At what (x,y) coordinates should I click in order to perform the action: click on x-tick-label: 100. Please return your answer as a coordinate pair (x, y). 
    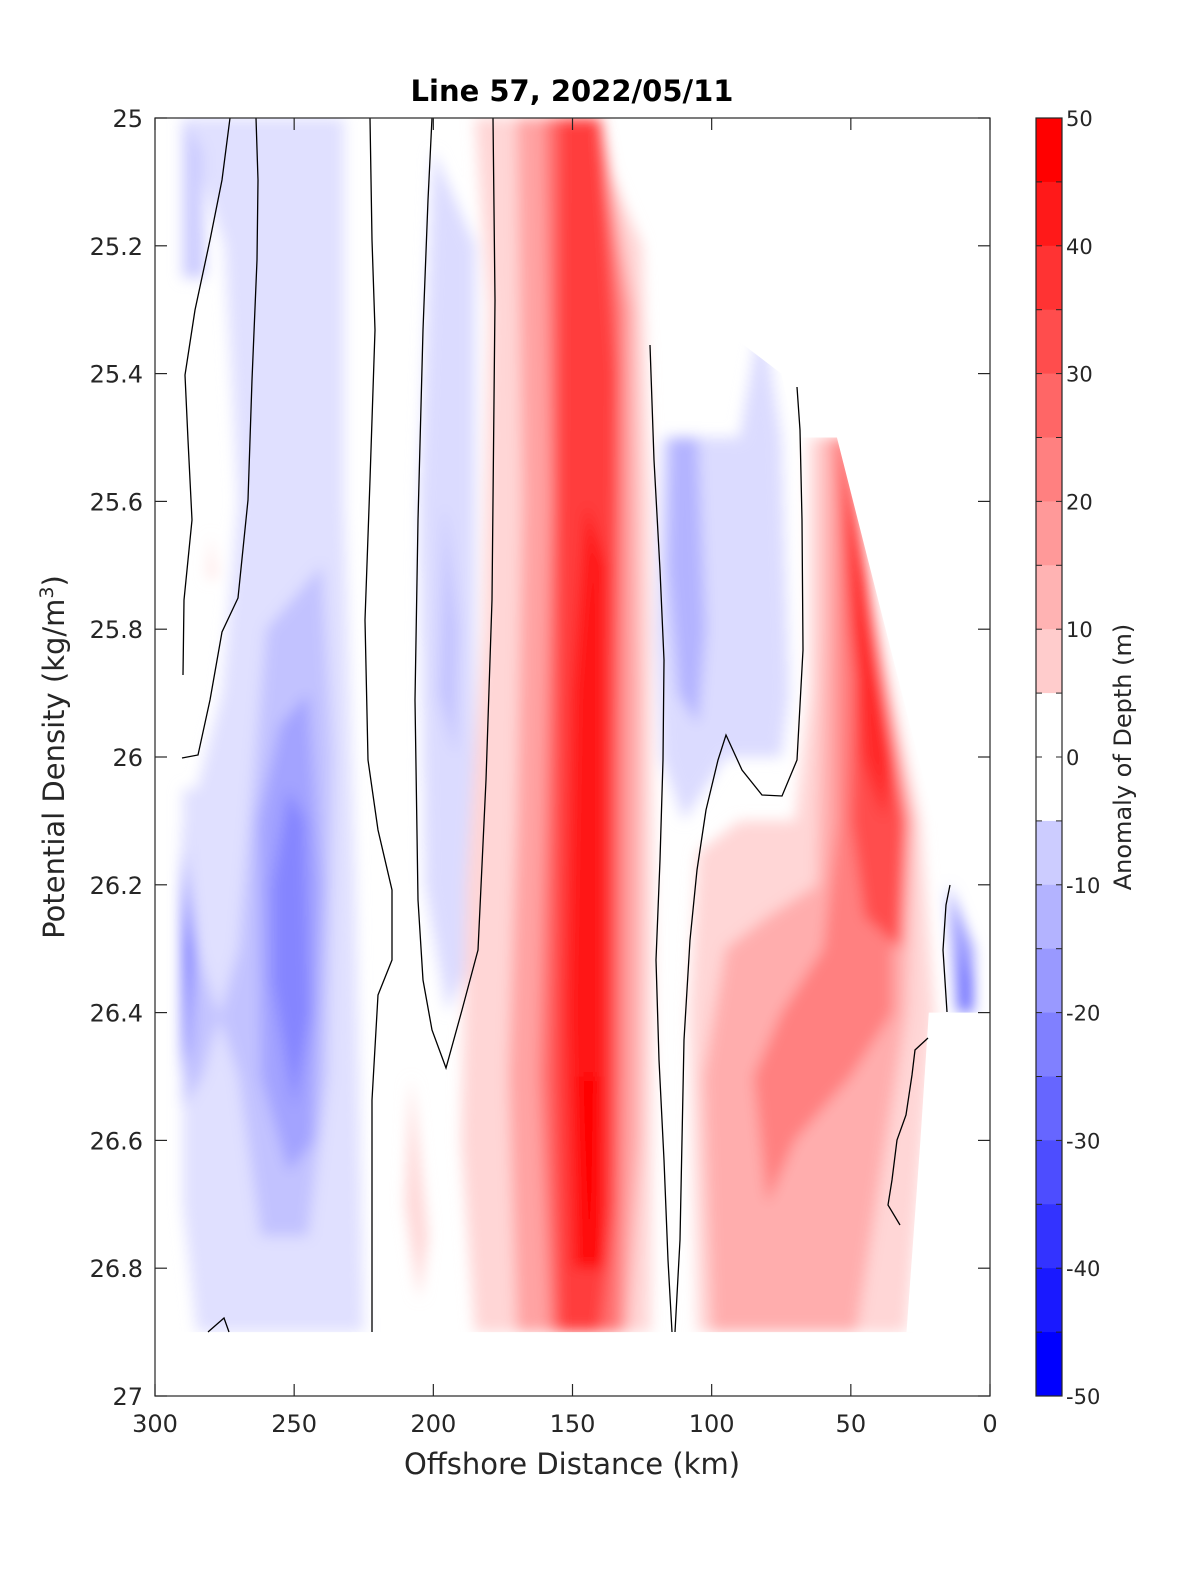
    Looking at the image, I should click on (712, 1424).